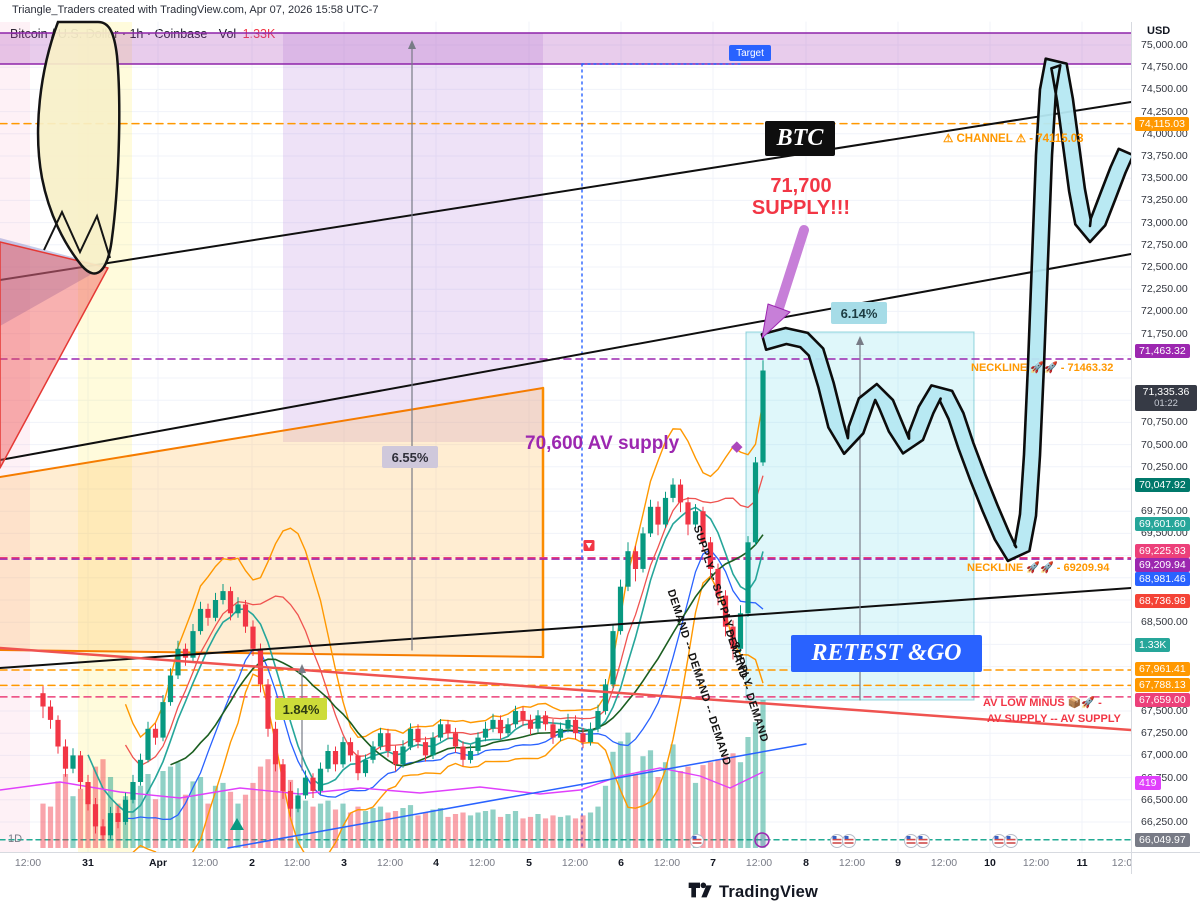 Image resolution: width=1200 pixels, height=908 pixels. I want to click on price-tick: 72,750.00, so click(1164, 244).